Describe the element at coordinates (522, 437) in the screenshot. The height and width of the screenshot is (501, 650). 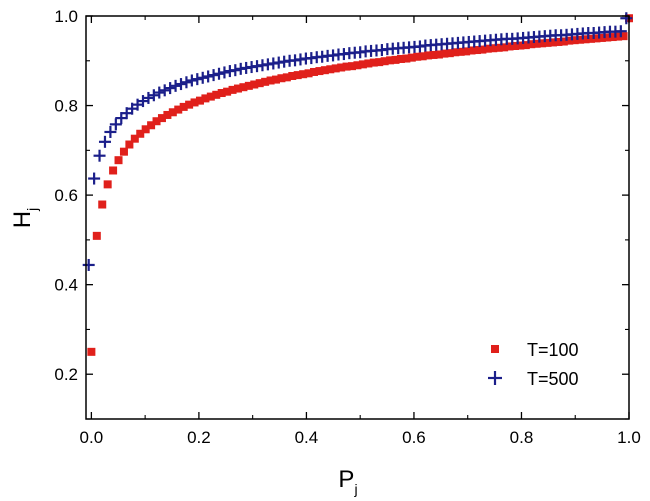
I see `x-tick-label: 0.8` at that location.